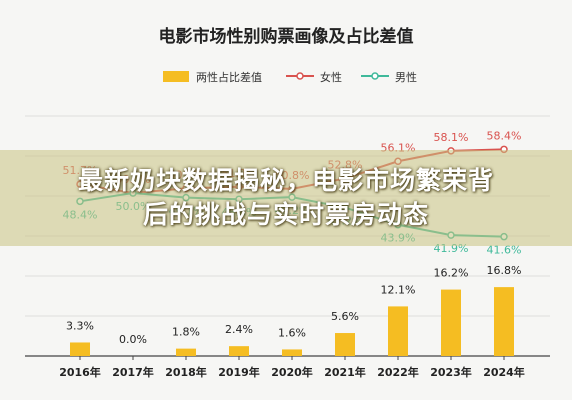  What do you see at coordinates (406, 77) in the screenshot?
I see `legend-male-label: 男性` at bounding box center [406, 77].